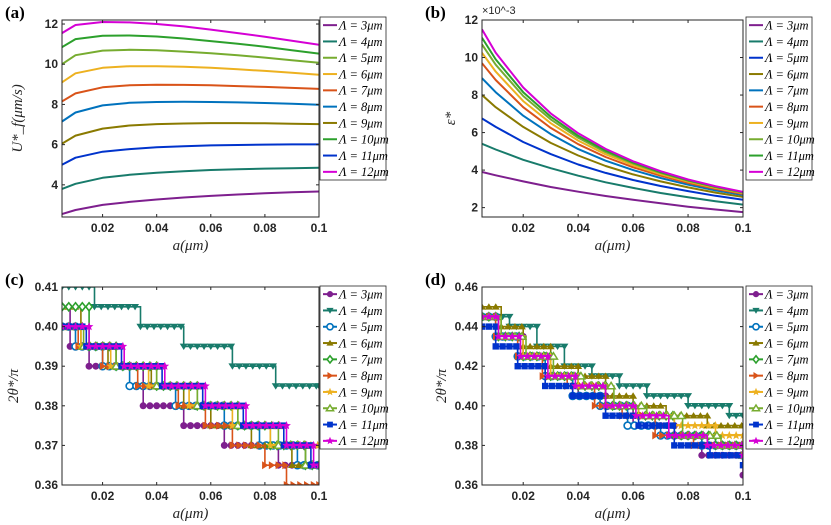 Image resolution: width=831 pixels, height=525 pixels. I want to click on legend-label: Λ = 10μm, so click(363, 409).